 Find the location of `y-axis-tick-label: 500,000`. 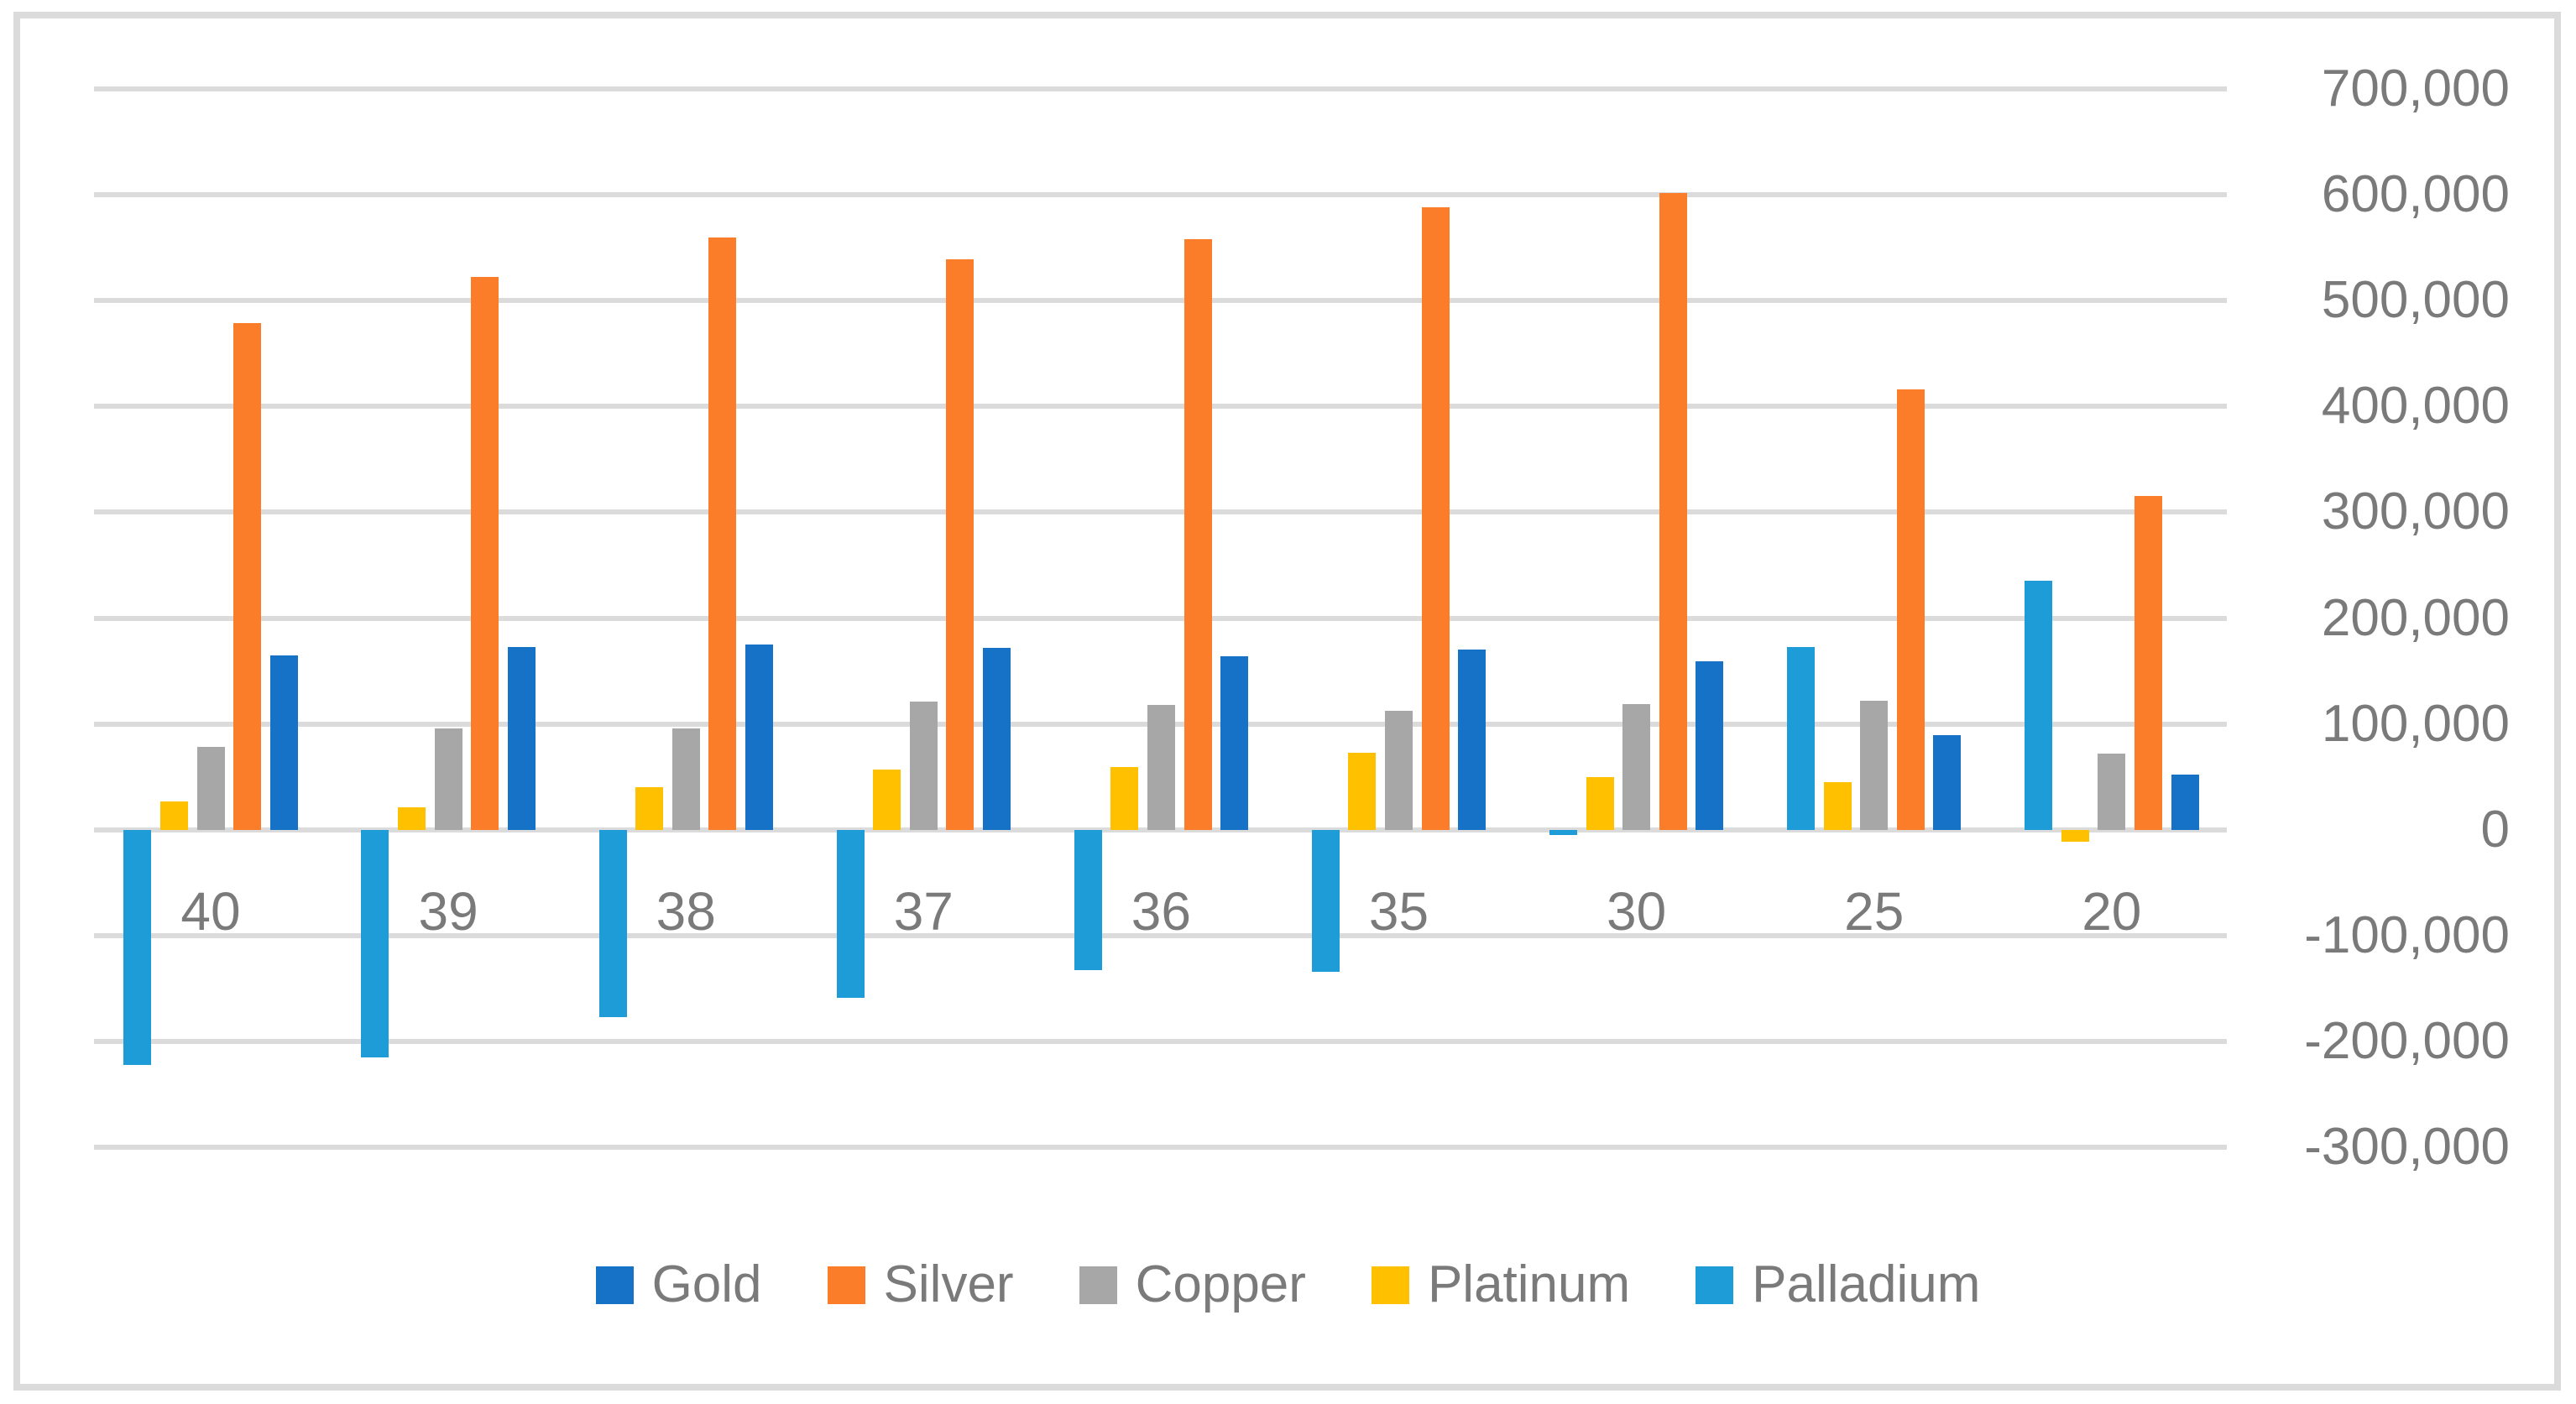

y-axis-tick-label: 500,000 is located at coordinates (2415, 300).